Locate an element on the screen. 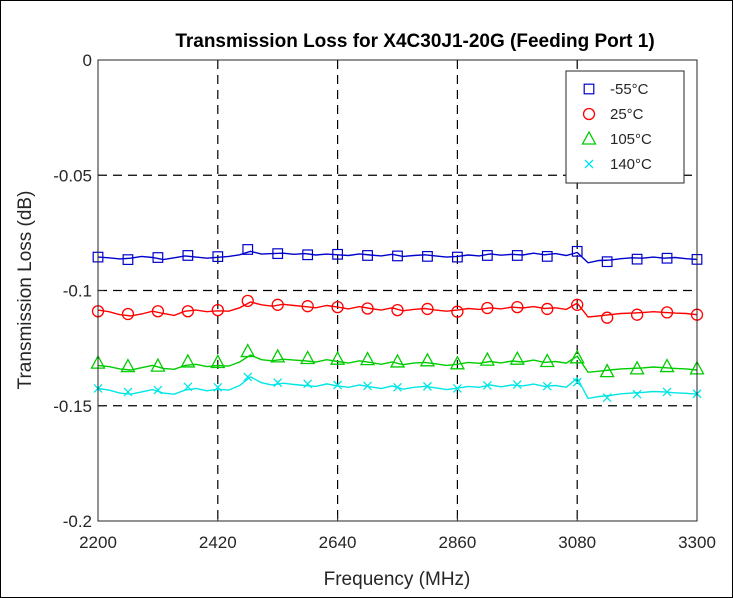  legend-label: 140°C is located at coordinates (631, 164).